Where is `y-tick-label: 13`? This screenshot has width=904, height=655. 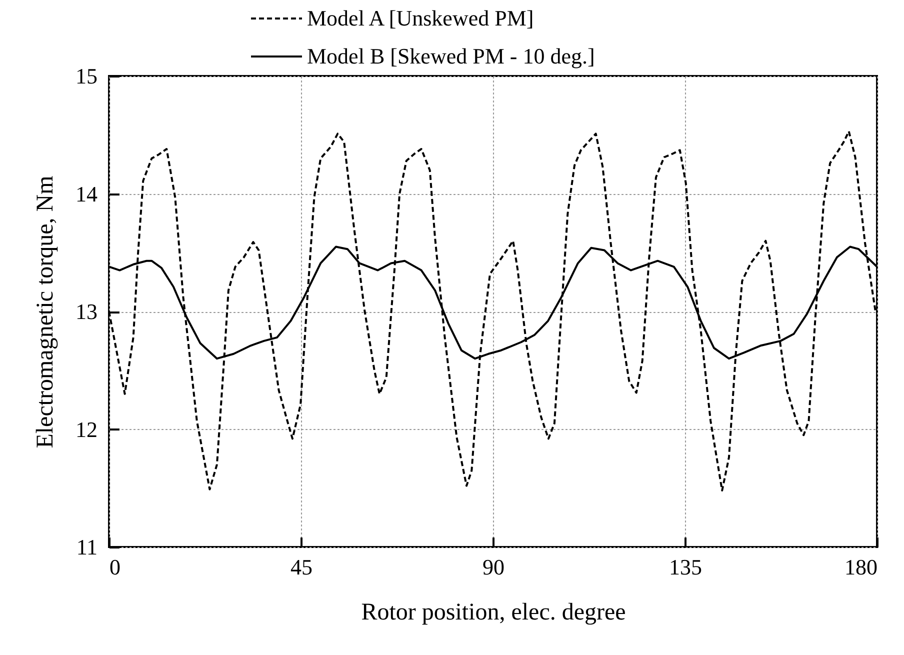
y-tick-label: 13 is located at coordinates (87, 311).